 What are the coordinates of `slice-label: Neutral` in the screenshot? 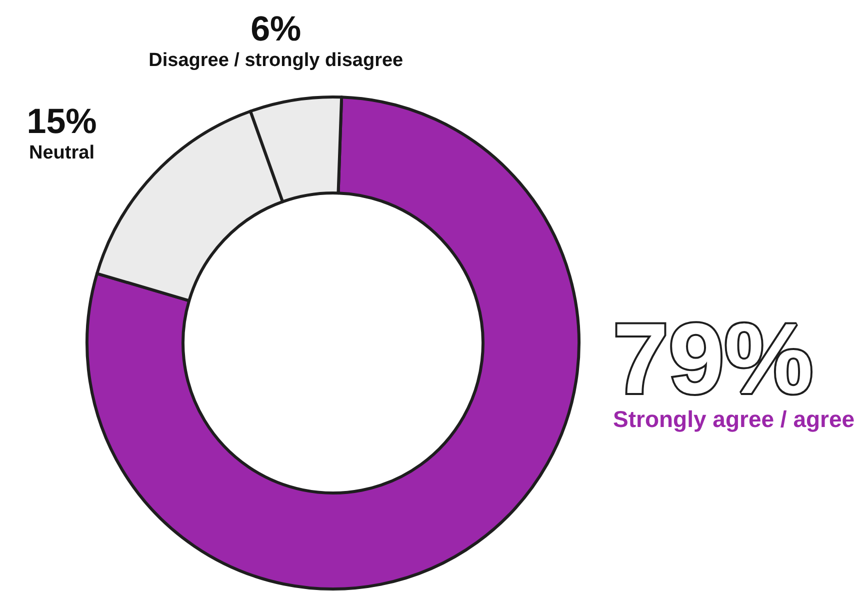 It's located at (61, 153).